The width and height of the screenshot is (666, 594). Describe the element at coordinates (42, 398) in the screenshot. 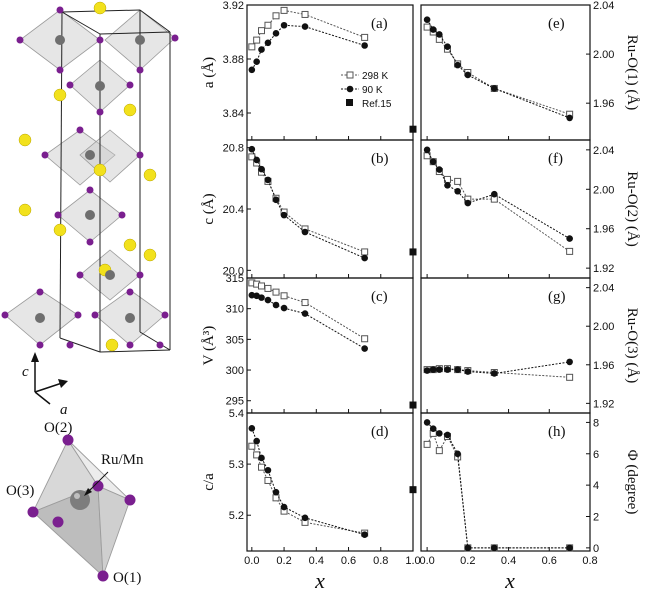

I see `b-axis-arrow` at that location.